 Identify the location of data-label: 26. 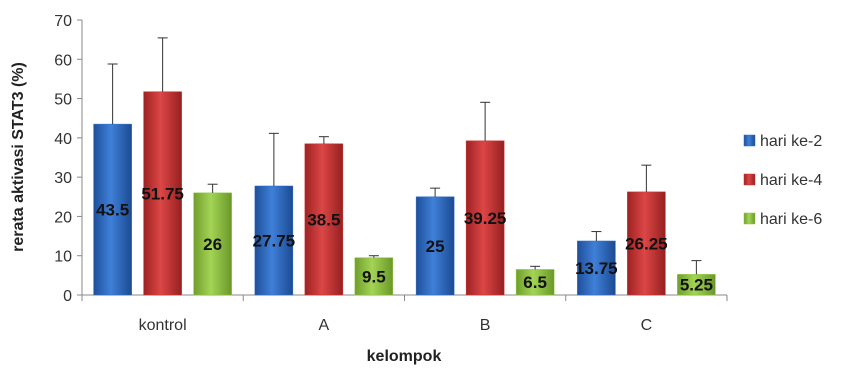
(212, 244).